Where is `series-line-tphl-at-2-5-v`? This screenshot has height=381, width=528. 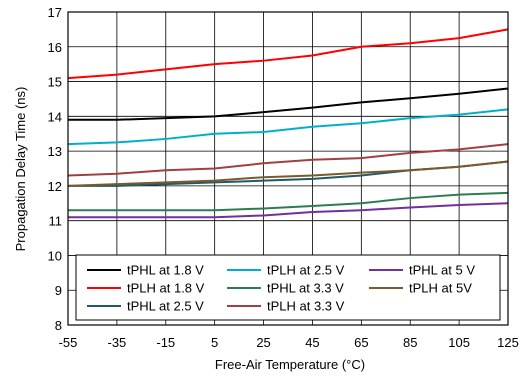
series-line-tphl-at-2-5-v is located at coordinates (288, 173).